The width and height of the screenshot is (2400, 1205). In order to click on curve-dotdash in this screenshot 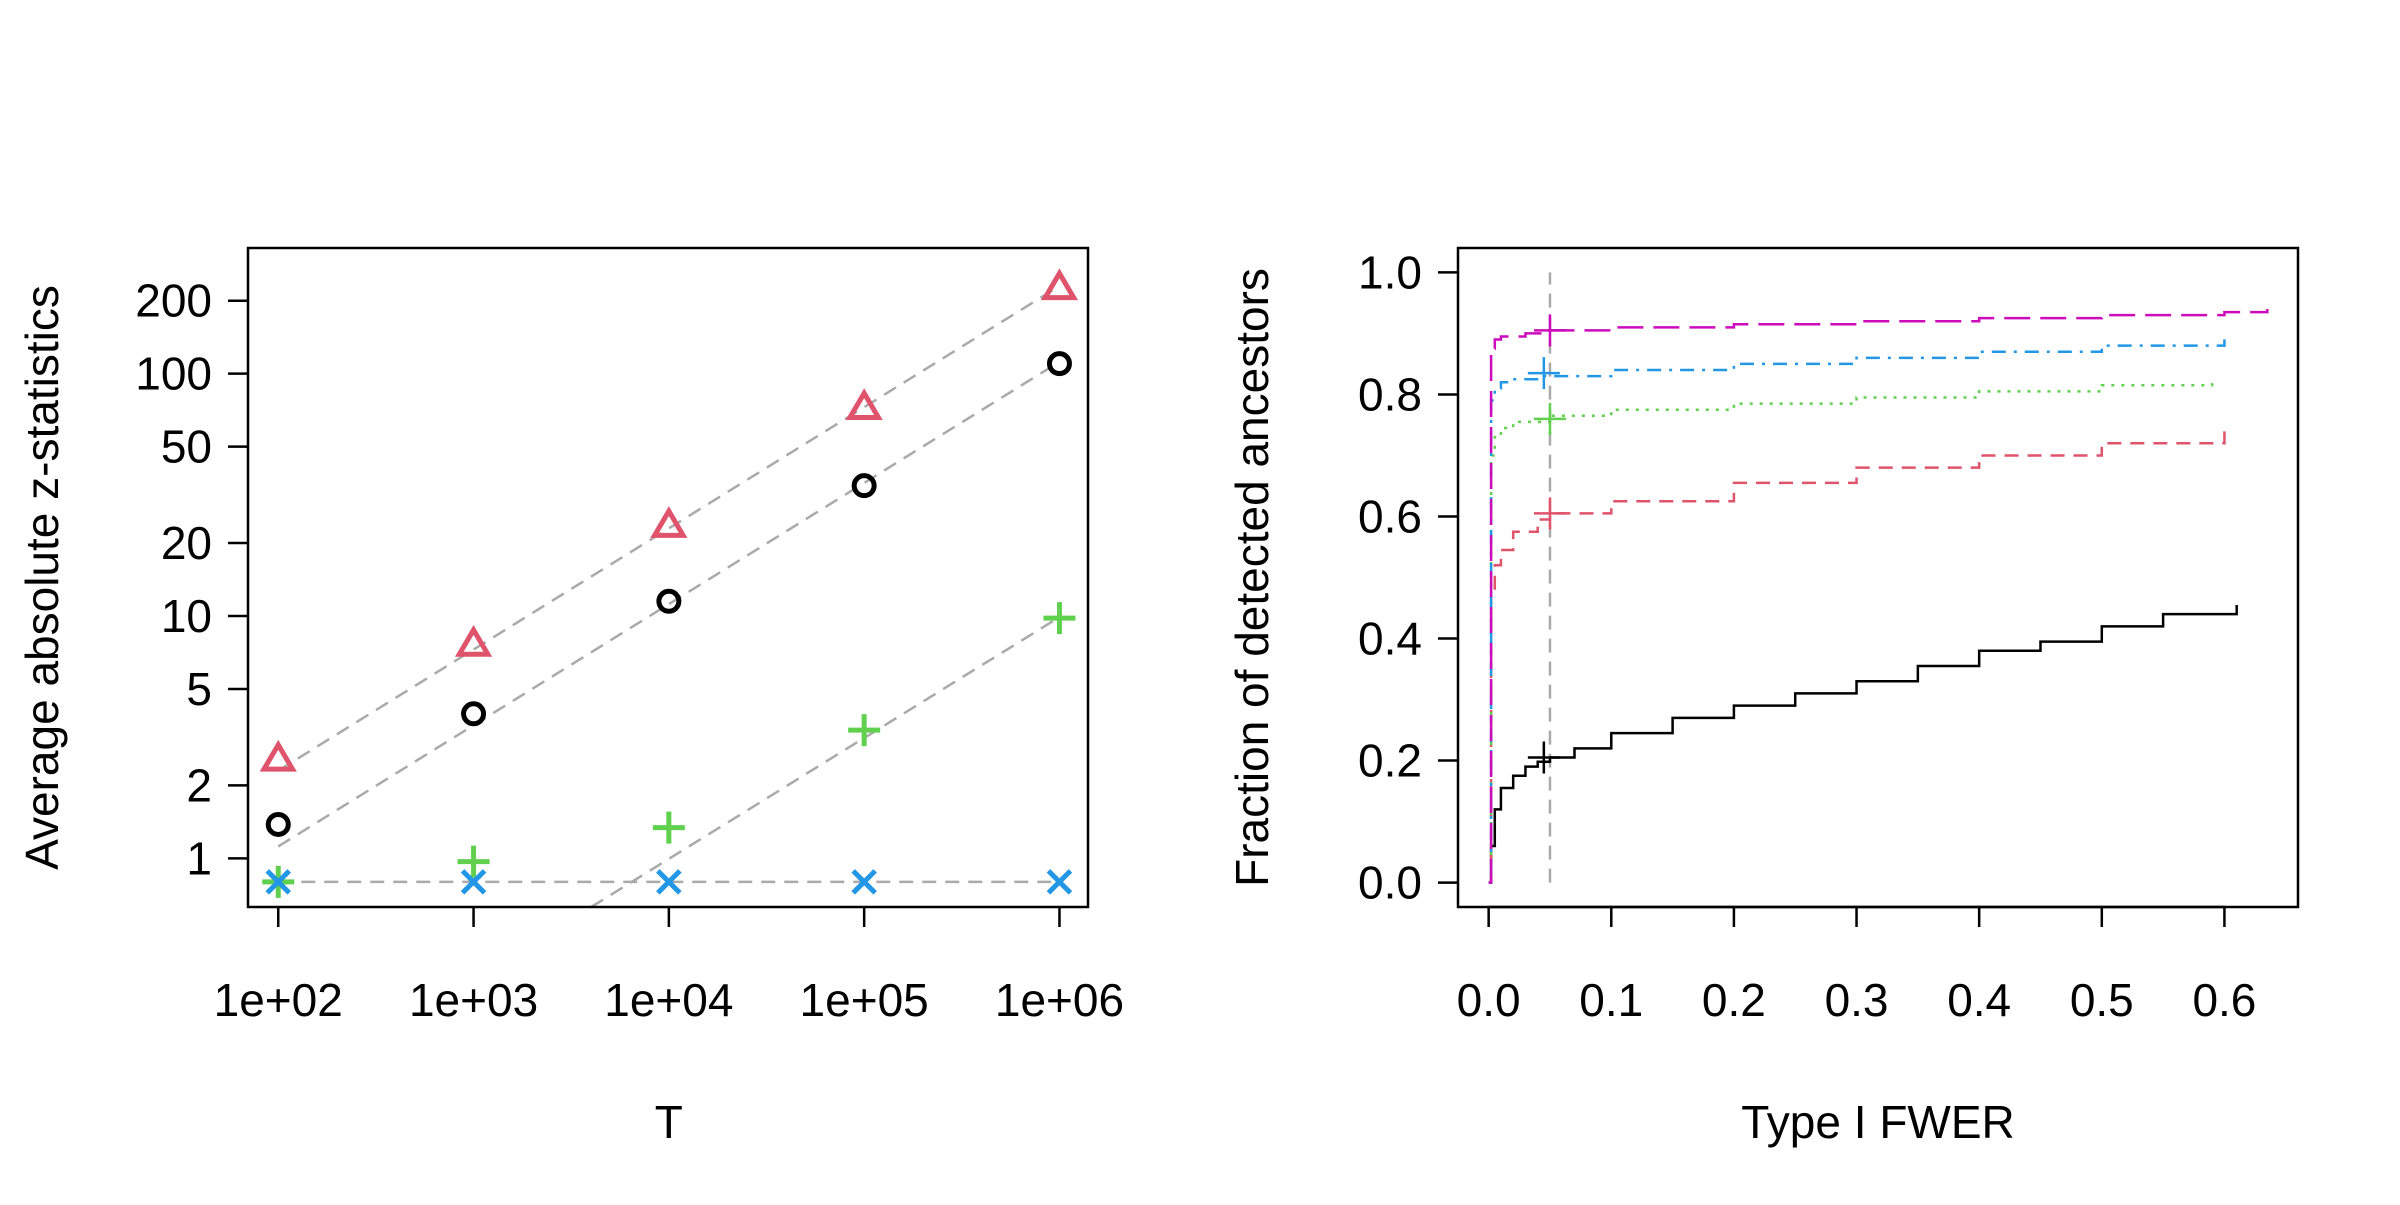, I will do `click(1857, 610)`.